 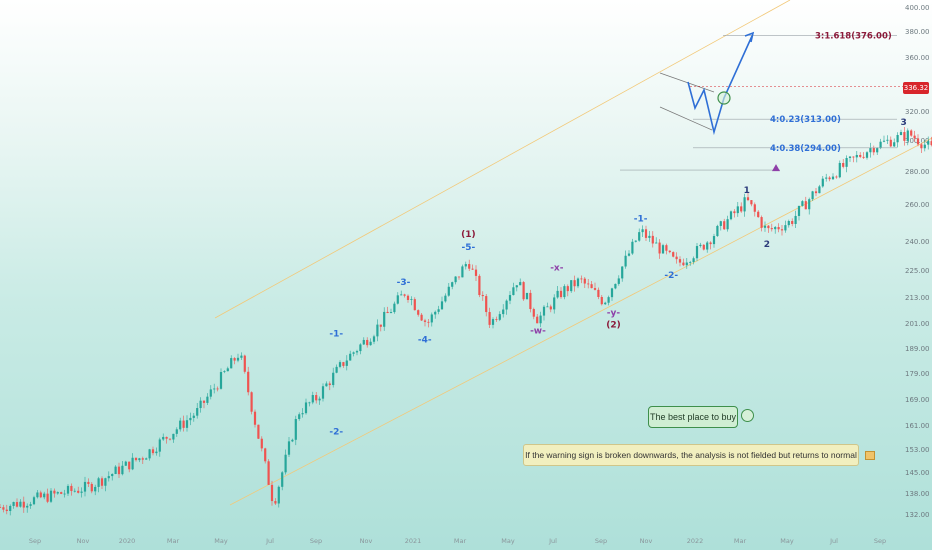 I want to click on x-tick-label: 2021, so click(x=413, y=541).